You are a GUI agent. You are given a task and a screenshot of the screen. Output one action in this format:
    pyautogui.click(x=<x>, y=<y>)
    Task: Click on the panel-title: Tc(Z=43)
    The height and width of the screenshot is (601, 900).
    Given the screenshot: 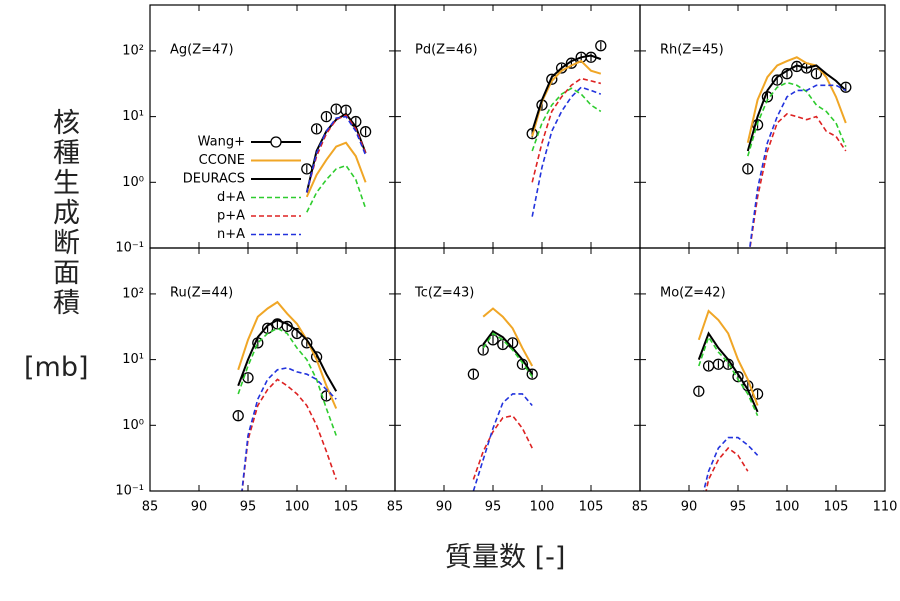 What is the action you would take?
    pyautogui.click(x=444, y=293)
    